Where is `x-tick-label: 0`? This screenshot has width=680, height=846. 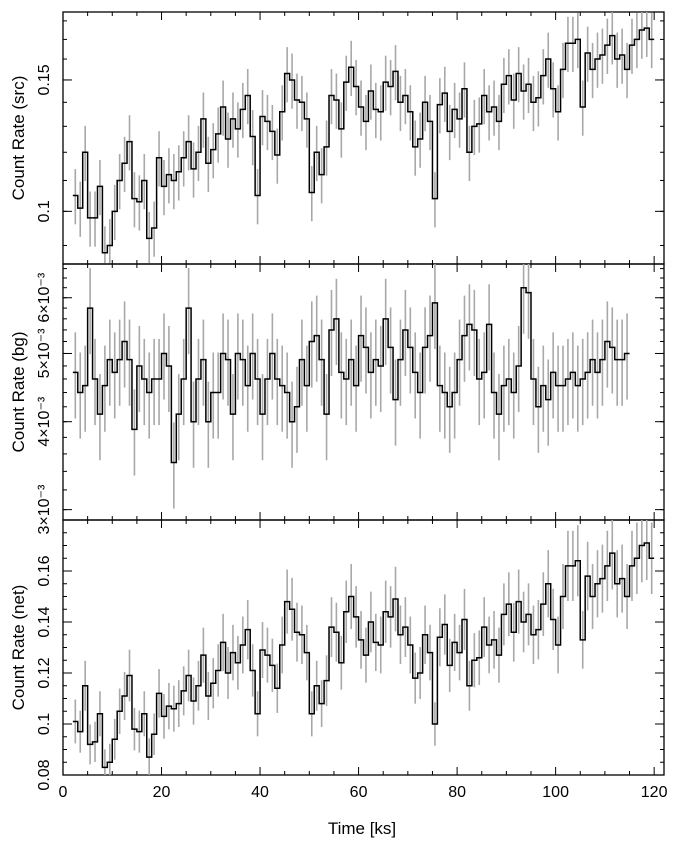
x-tick-label: 0 is located at coordinates (63, 792).